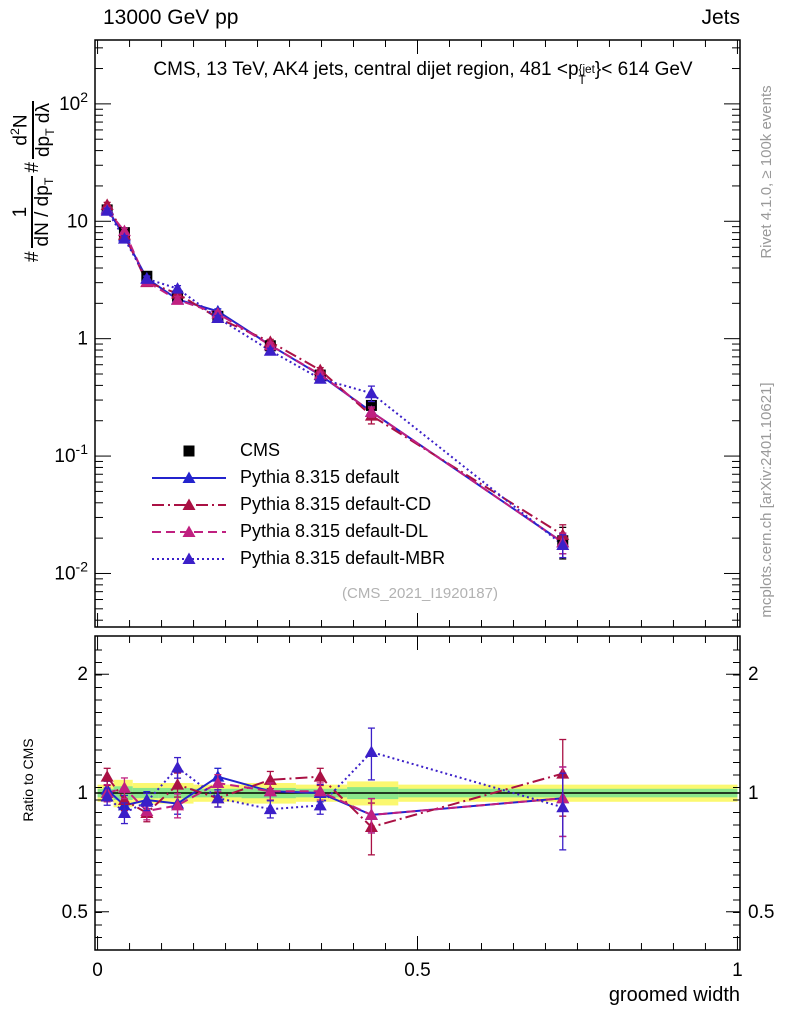  I want to click on ratio-axis-label: Ratio to CMS, so click(28, 780).